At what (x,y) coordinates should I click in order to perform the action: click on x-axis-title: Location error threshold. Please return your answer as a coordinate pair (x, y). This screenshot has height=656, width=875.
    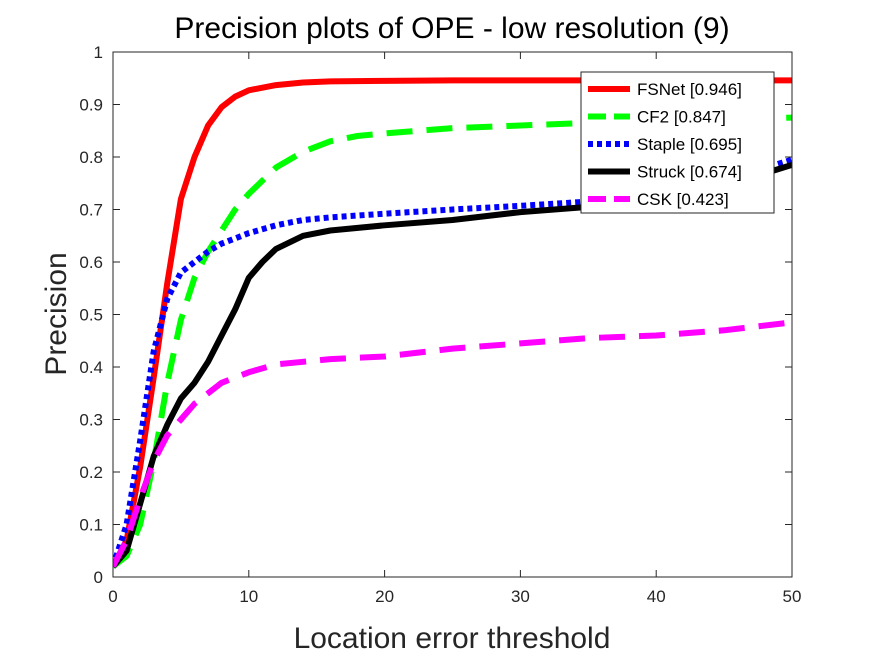
    Looking at the image, I should click on (452, 638).